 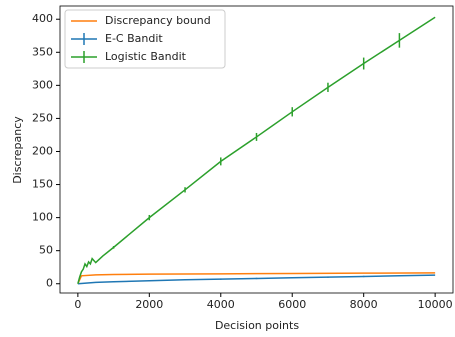 I want to click on y-axis-label: Discrepancy, so click(x=17, y=150).